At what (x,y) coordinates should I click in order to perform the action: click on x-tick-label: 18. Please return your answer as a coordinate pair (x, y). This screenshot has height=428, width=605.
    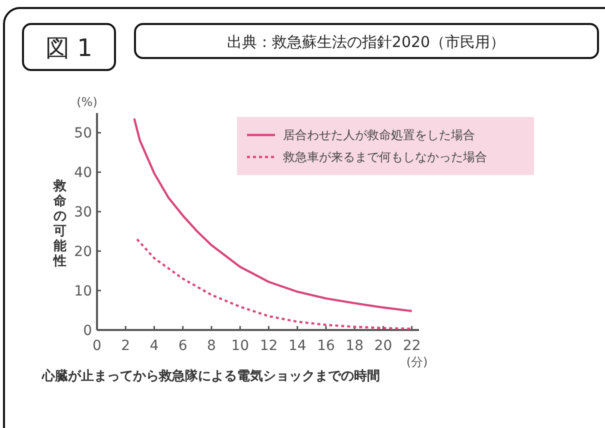
    Looking at the image, I should click on (355, 346).